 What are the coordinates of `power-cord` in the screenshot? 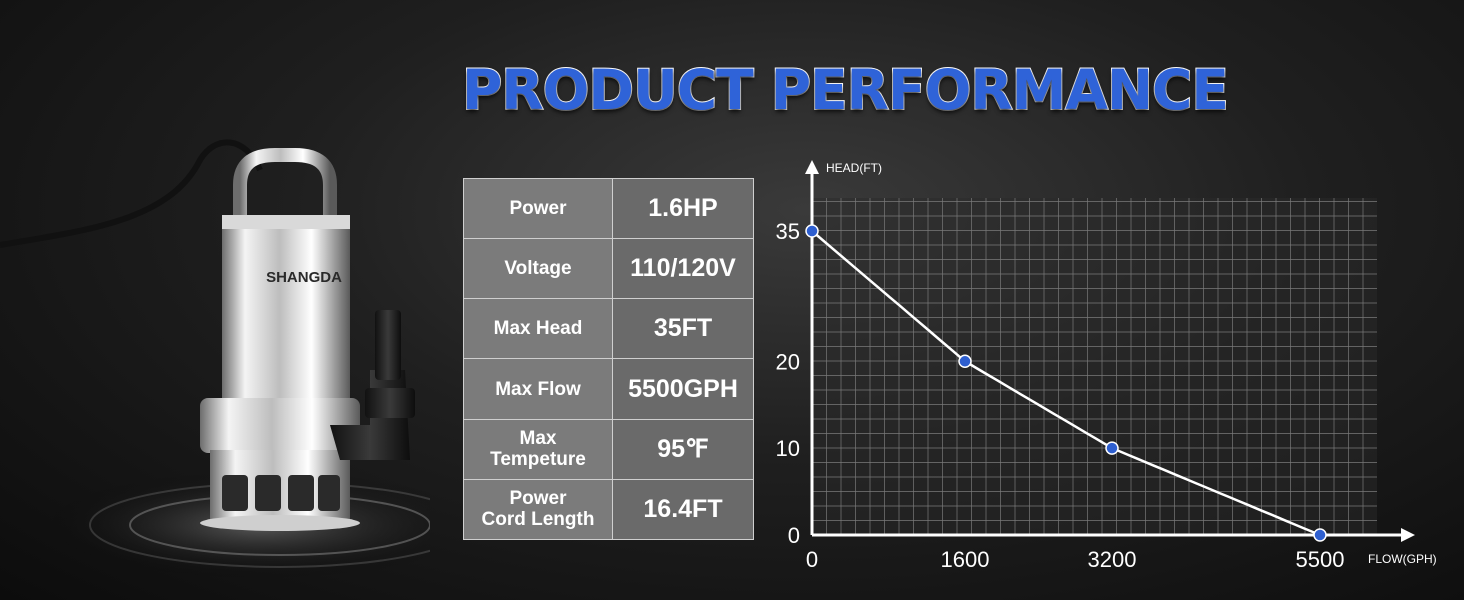 It's located at (131, 193).